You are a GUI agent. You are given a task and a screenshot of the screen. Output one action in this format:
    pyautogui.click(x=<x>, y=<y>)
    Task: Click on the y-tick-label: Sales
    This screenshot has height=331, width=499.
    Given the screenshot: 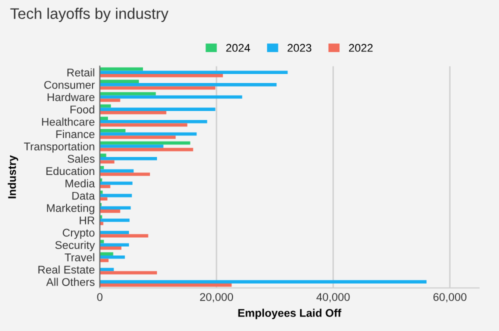 What is the action you would take?
    pyautogui.click(x=81, y=158)
    